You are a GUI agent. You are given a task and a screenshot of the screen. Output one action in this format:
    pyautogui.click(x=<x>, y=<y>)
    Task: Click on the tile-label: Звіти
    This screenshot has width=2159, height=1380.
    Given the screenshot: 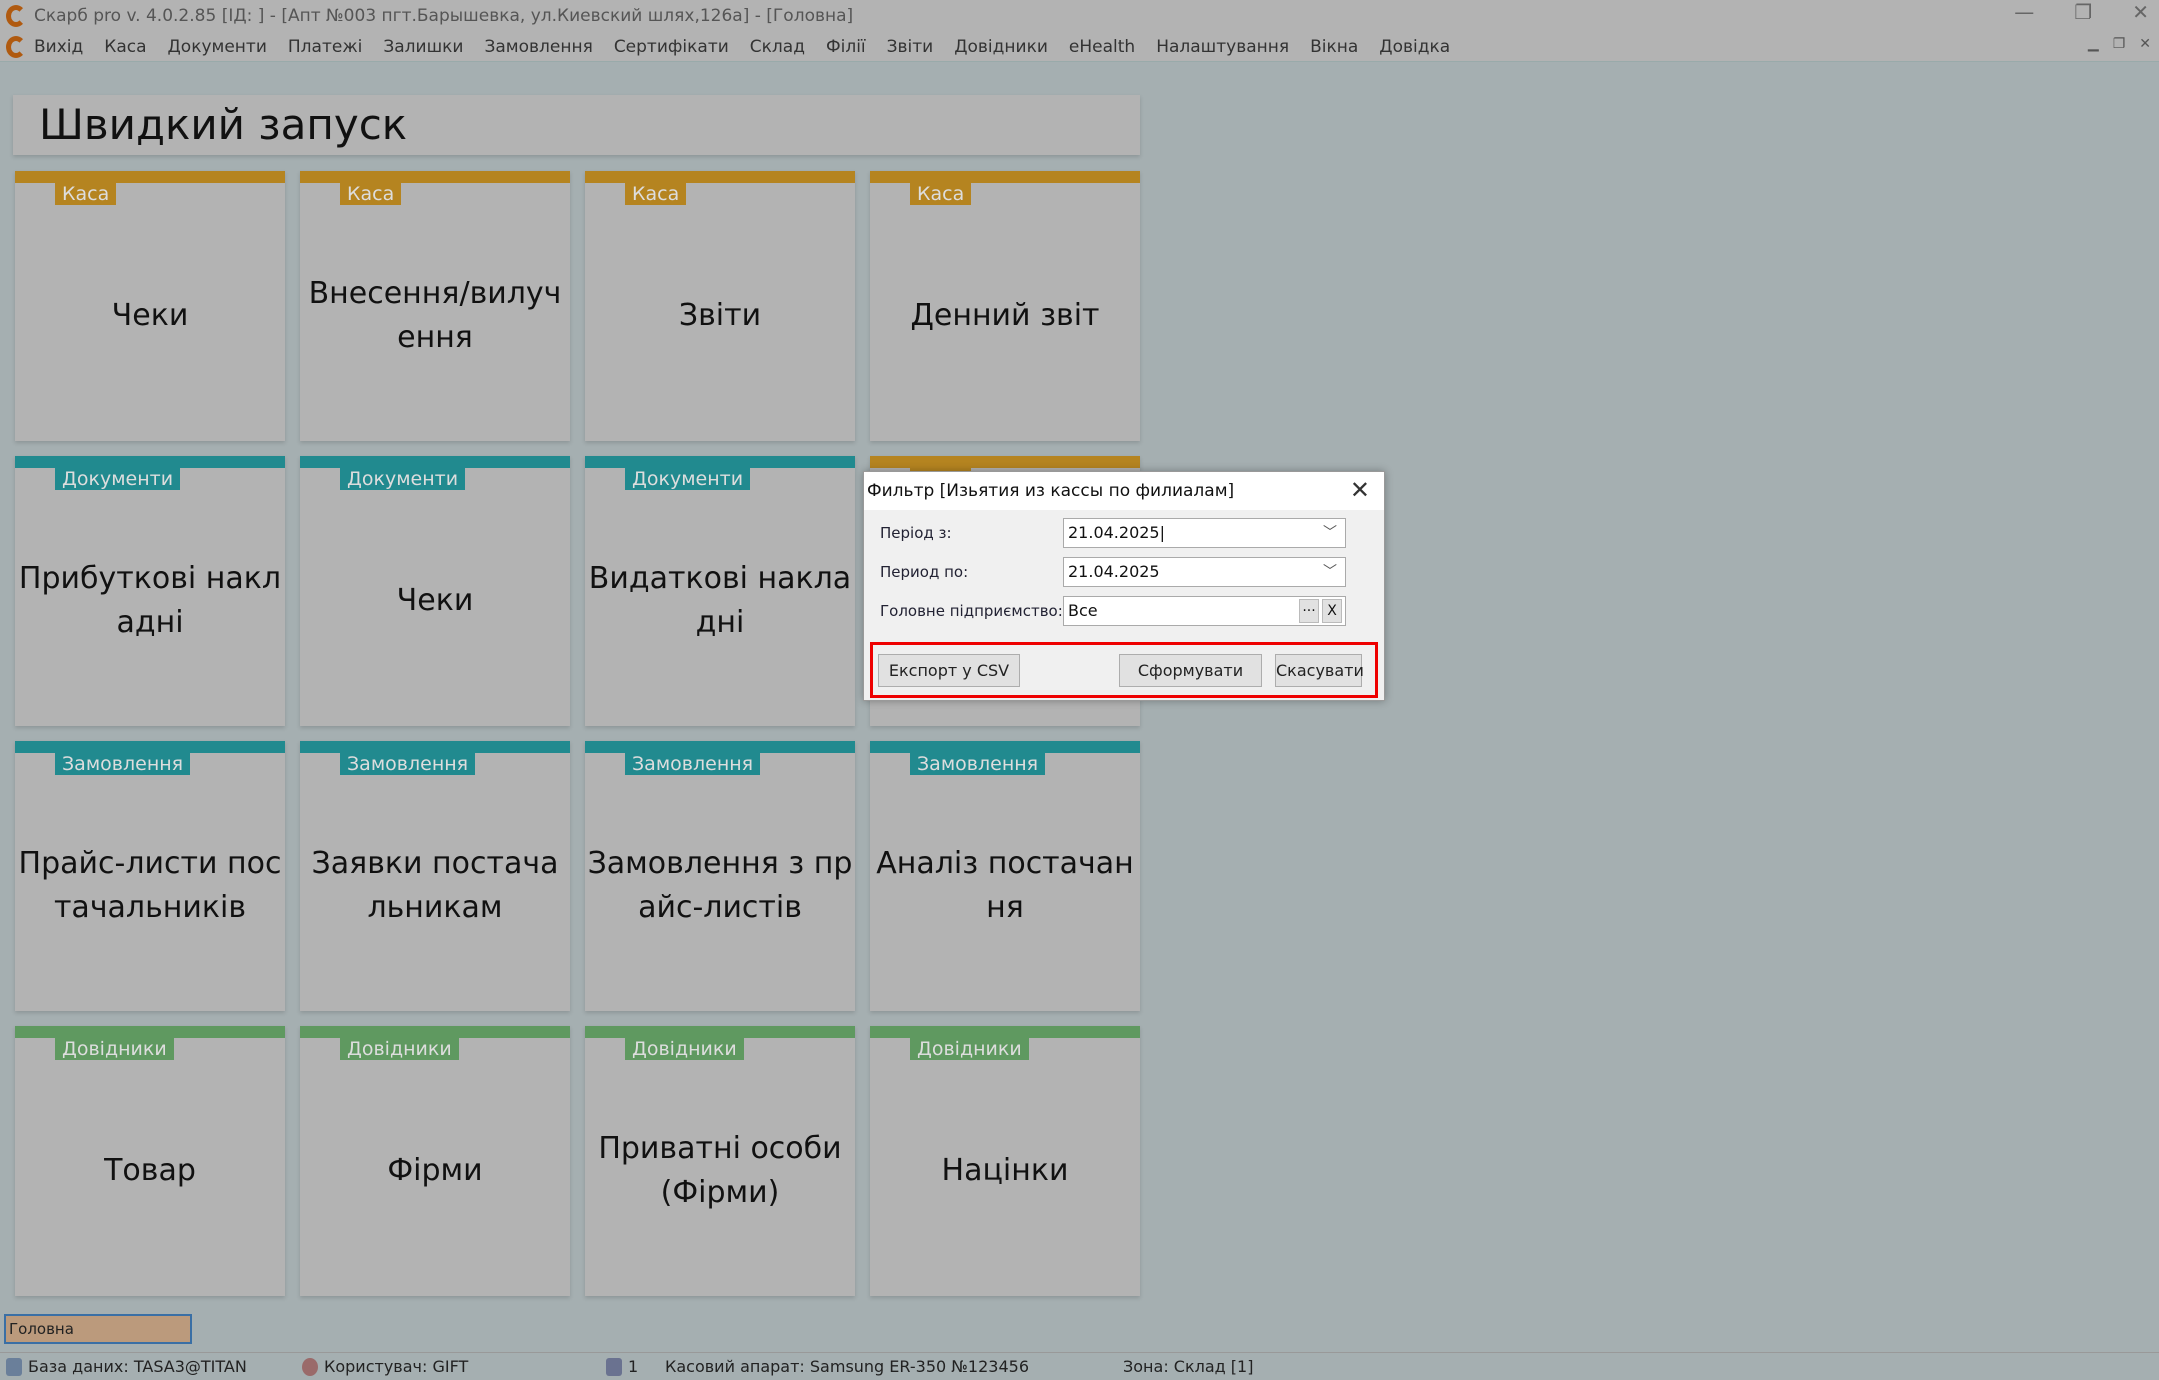 What is the action you would take?
    pyautogui.click(x=720, y=315)
    